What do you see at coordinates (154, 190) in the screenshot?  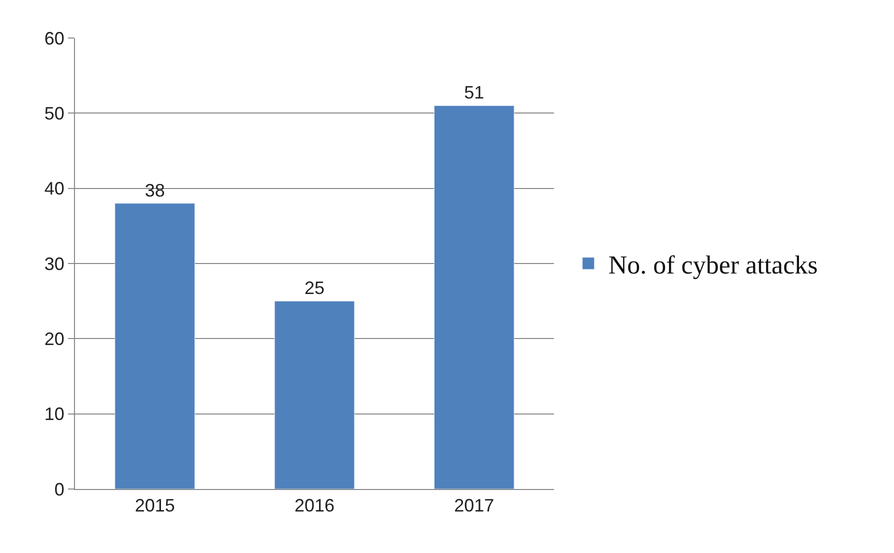 I see `data-label: 38` at bounding box center [154, 190].